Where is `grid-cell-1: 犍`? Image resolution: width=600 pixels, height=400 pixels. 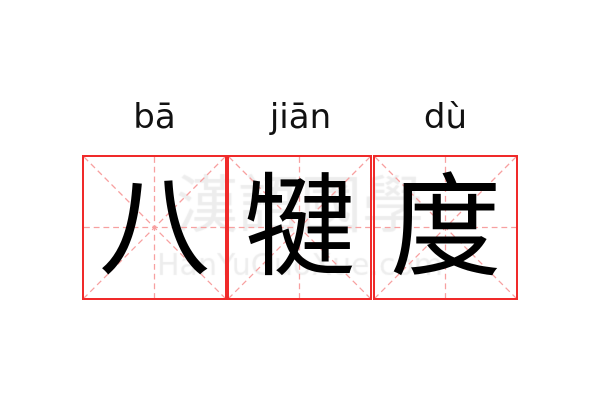 grid-cell-1: 犍 is located at coordinates (299, 227).